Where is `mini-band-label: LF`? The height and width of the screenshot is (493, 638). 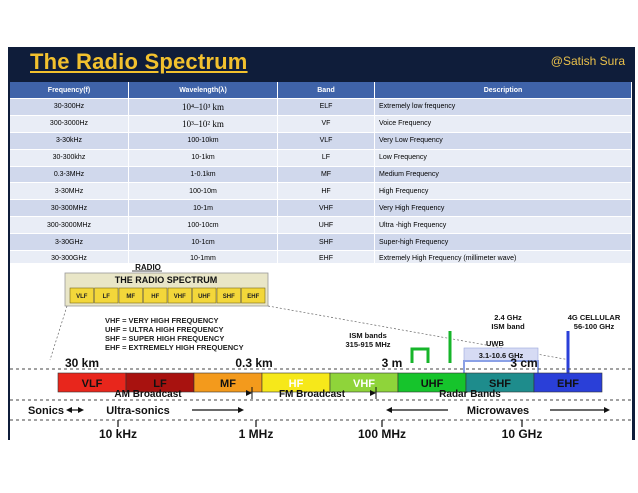
mini-band-label: LF is located at coordinates (107, 297).